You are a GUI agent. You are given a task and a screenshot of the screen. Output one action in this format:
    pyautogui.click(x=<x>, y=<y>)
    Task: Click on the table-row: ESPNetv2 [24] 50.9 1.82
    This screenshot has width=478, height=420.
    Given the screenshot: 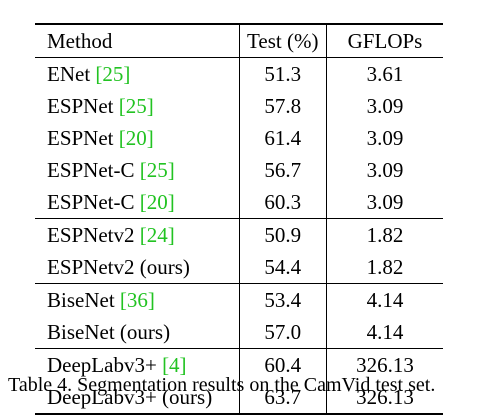 What is the action you would take?
    pyautogui.click(x=239, y=234)
    